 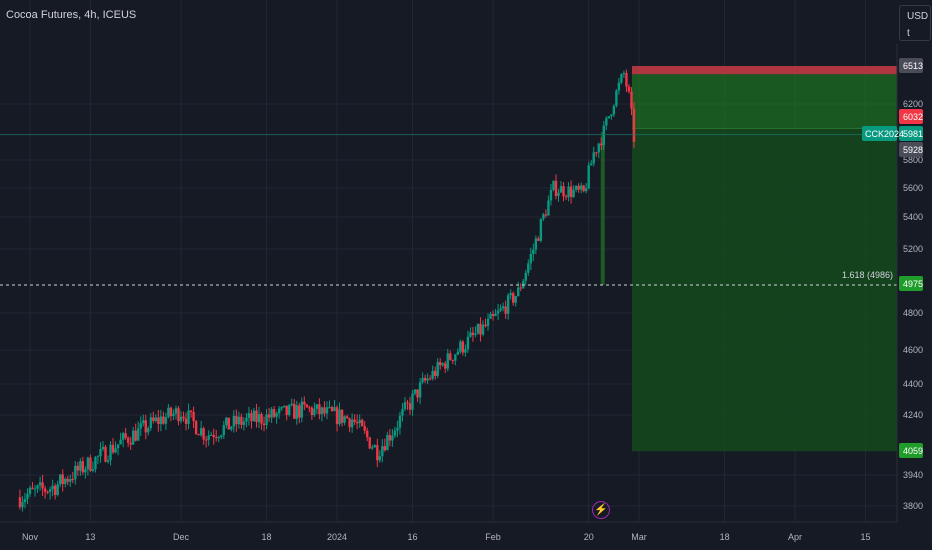 What do you see at coordinates (913, 66) in the screenshot?
I see `price-label-value: 6513` at bounding box center [913, 66].